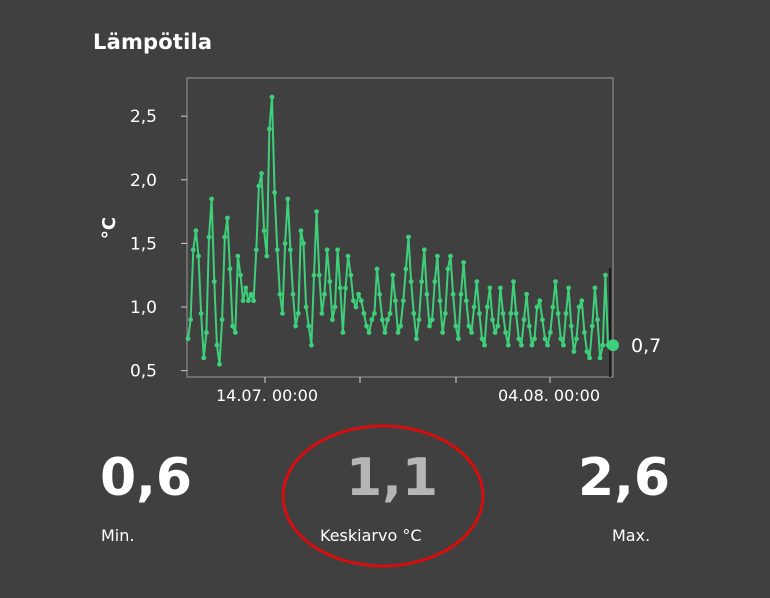 Image resolution: width=770 pixels, height=598 pixels. I want to click on y-axis-label: °C, so click(109, 228).